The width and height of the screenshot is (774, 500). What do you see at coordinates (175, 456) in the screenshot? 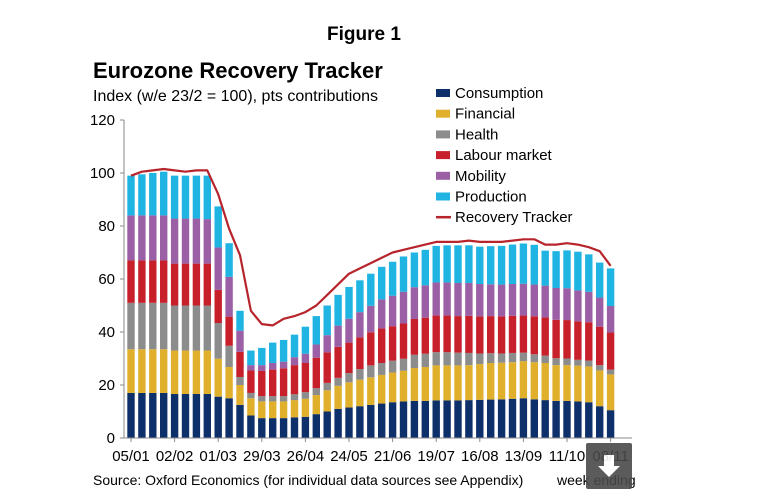
I see `x-tick-label-02-02: 02/02` at bounding box center [175, 456].